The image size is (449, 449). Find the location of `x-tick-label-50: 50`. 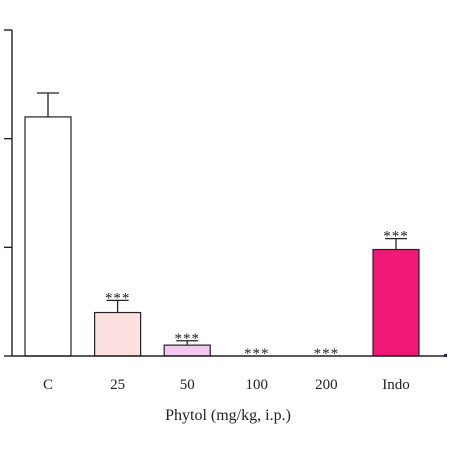

x-tick-label-50: 50 is located at coordinates (187, 385).